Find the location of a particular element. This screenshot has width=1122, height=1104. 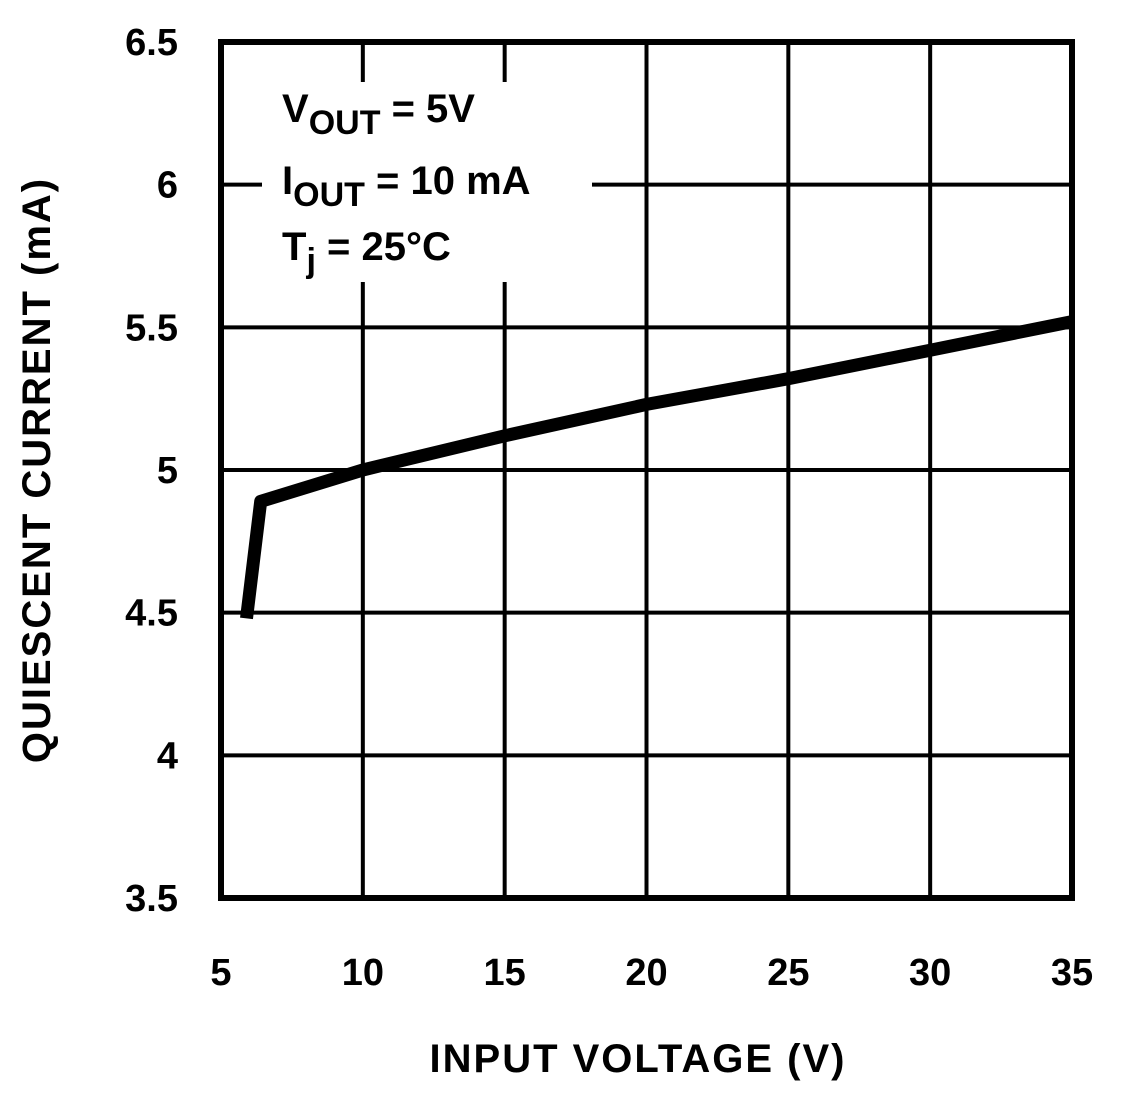

annotation-block: VOUT = 5V IOUT = 10 mA Tj = 25°C is located at coordinates (406, 183).